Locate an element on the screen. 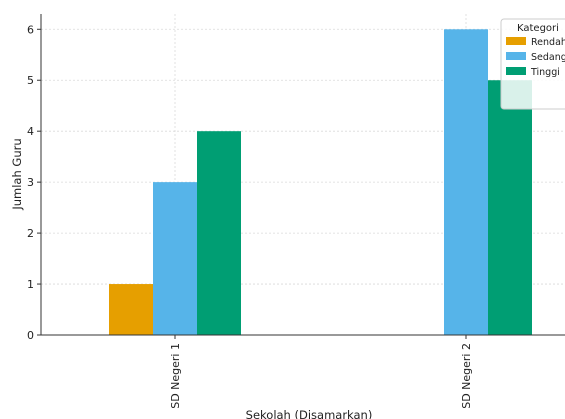 Image resolution: width=565 pixels, height=419 pixels. legend-swatch-sedang is located at coordinates (516, 56).